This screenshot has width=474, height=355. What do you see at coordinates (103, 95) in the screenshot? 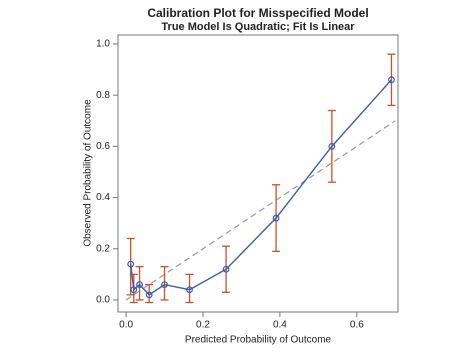
I see `y-tick-label: 0.8` at bounding box center [103, 95].